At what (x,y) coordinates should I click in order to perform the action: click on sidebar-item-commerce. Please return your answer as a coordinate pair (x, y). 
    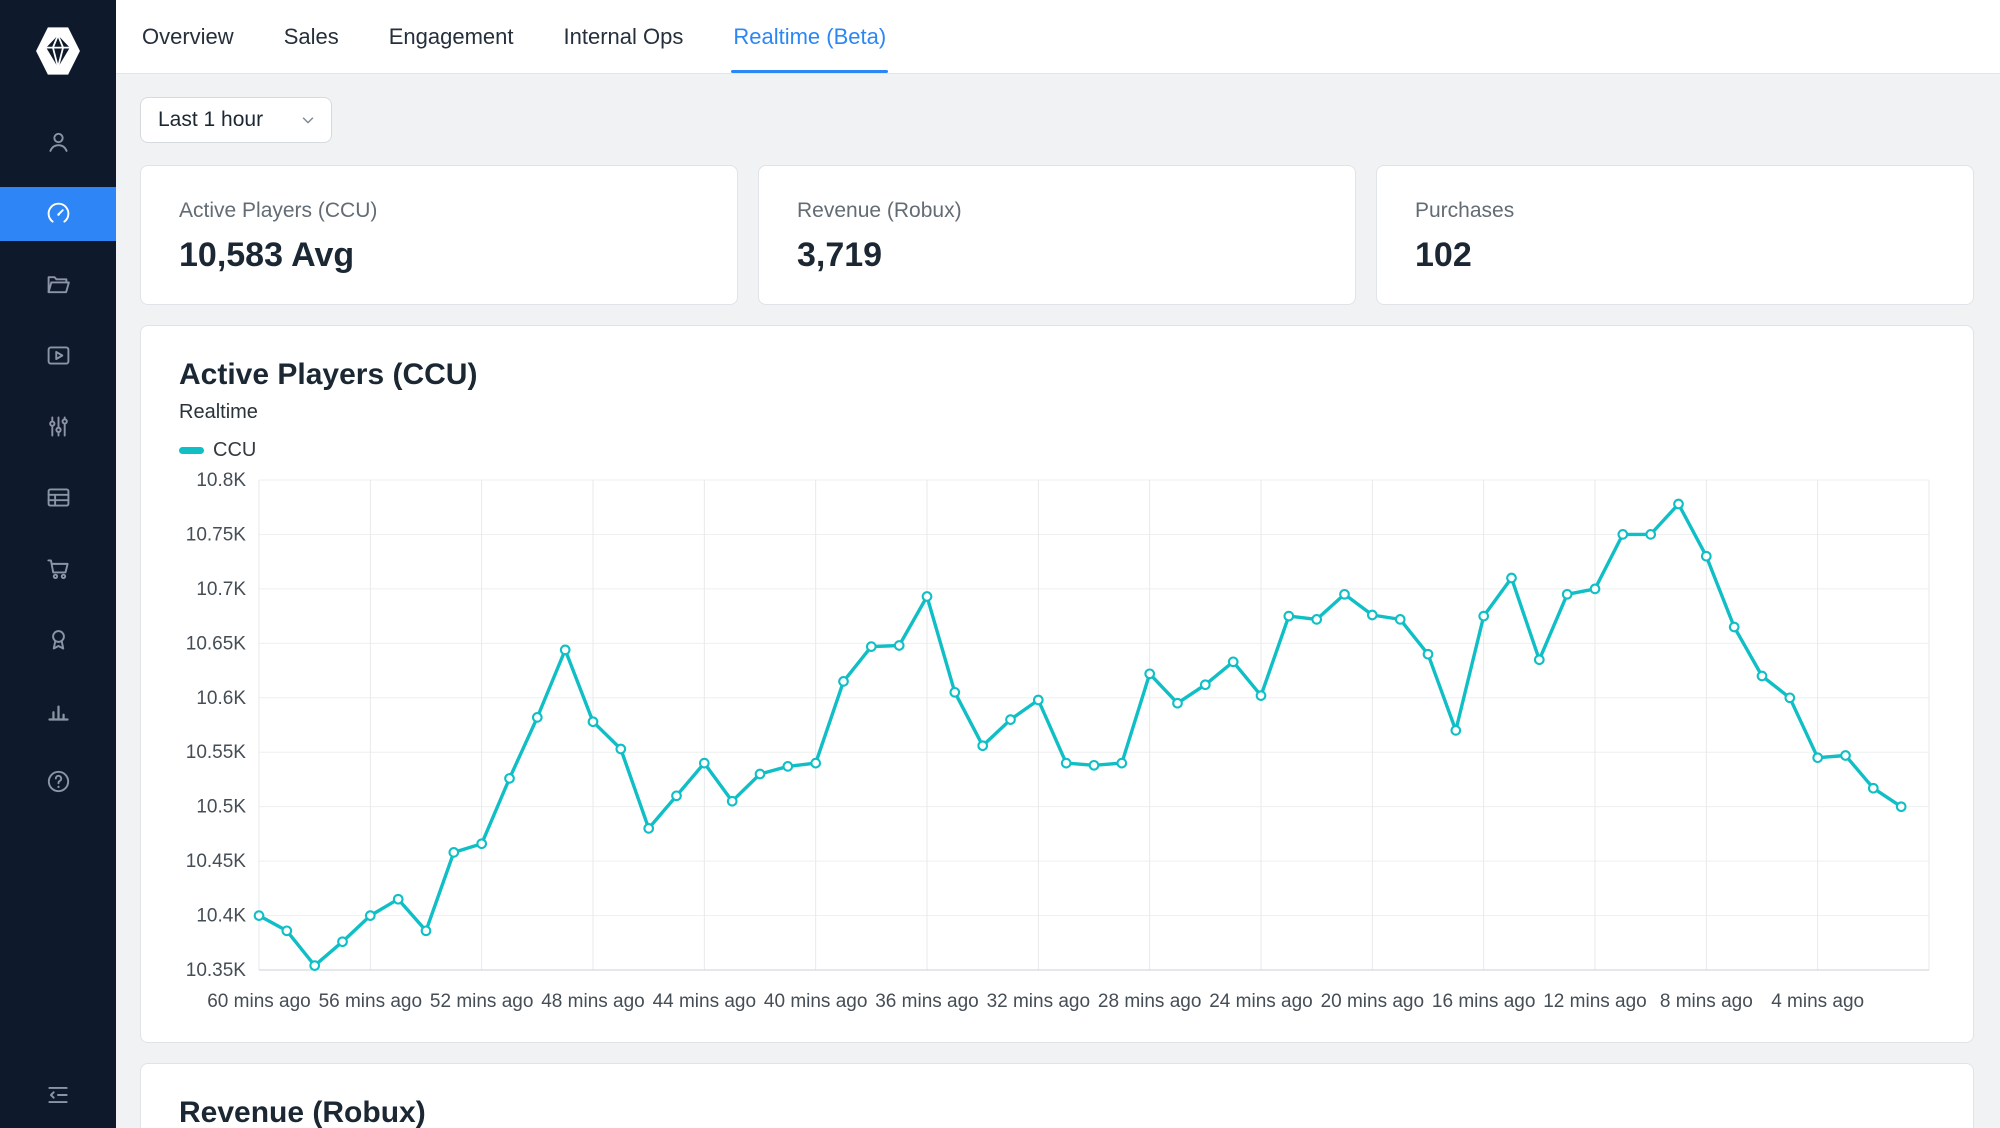
    Looking at the image, I should click on (58, 569).